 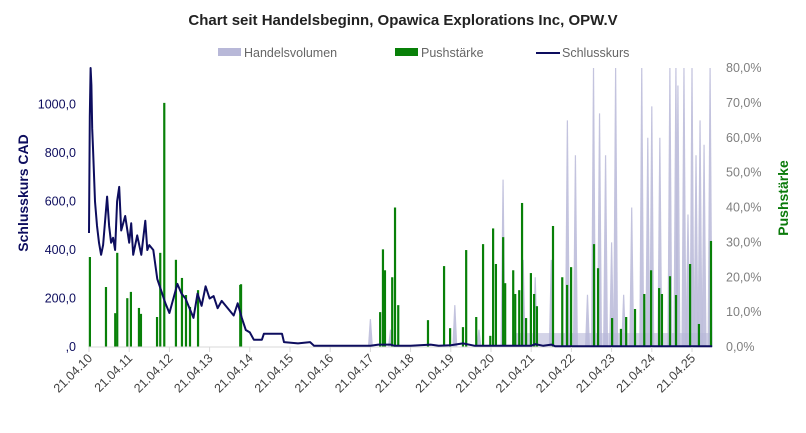 What do you see at coordinates (555, 373) in the screenshot?
I see `x-tick-label: 21.04.22` at bounding box center [555, 373].